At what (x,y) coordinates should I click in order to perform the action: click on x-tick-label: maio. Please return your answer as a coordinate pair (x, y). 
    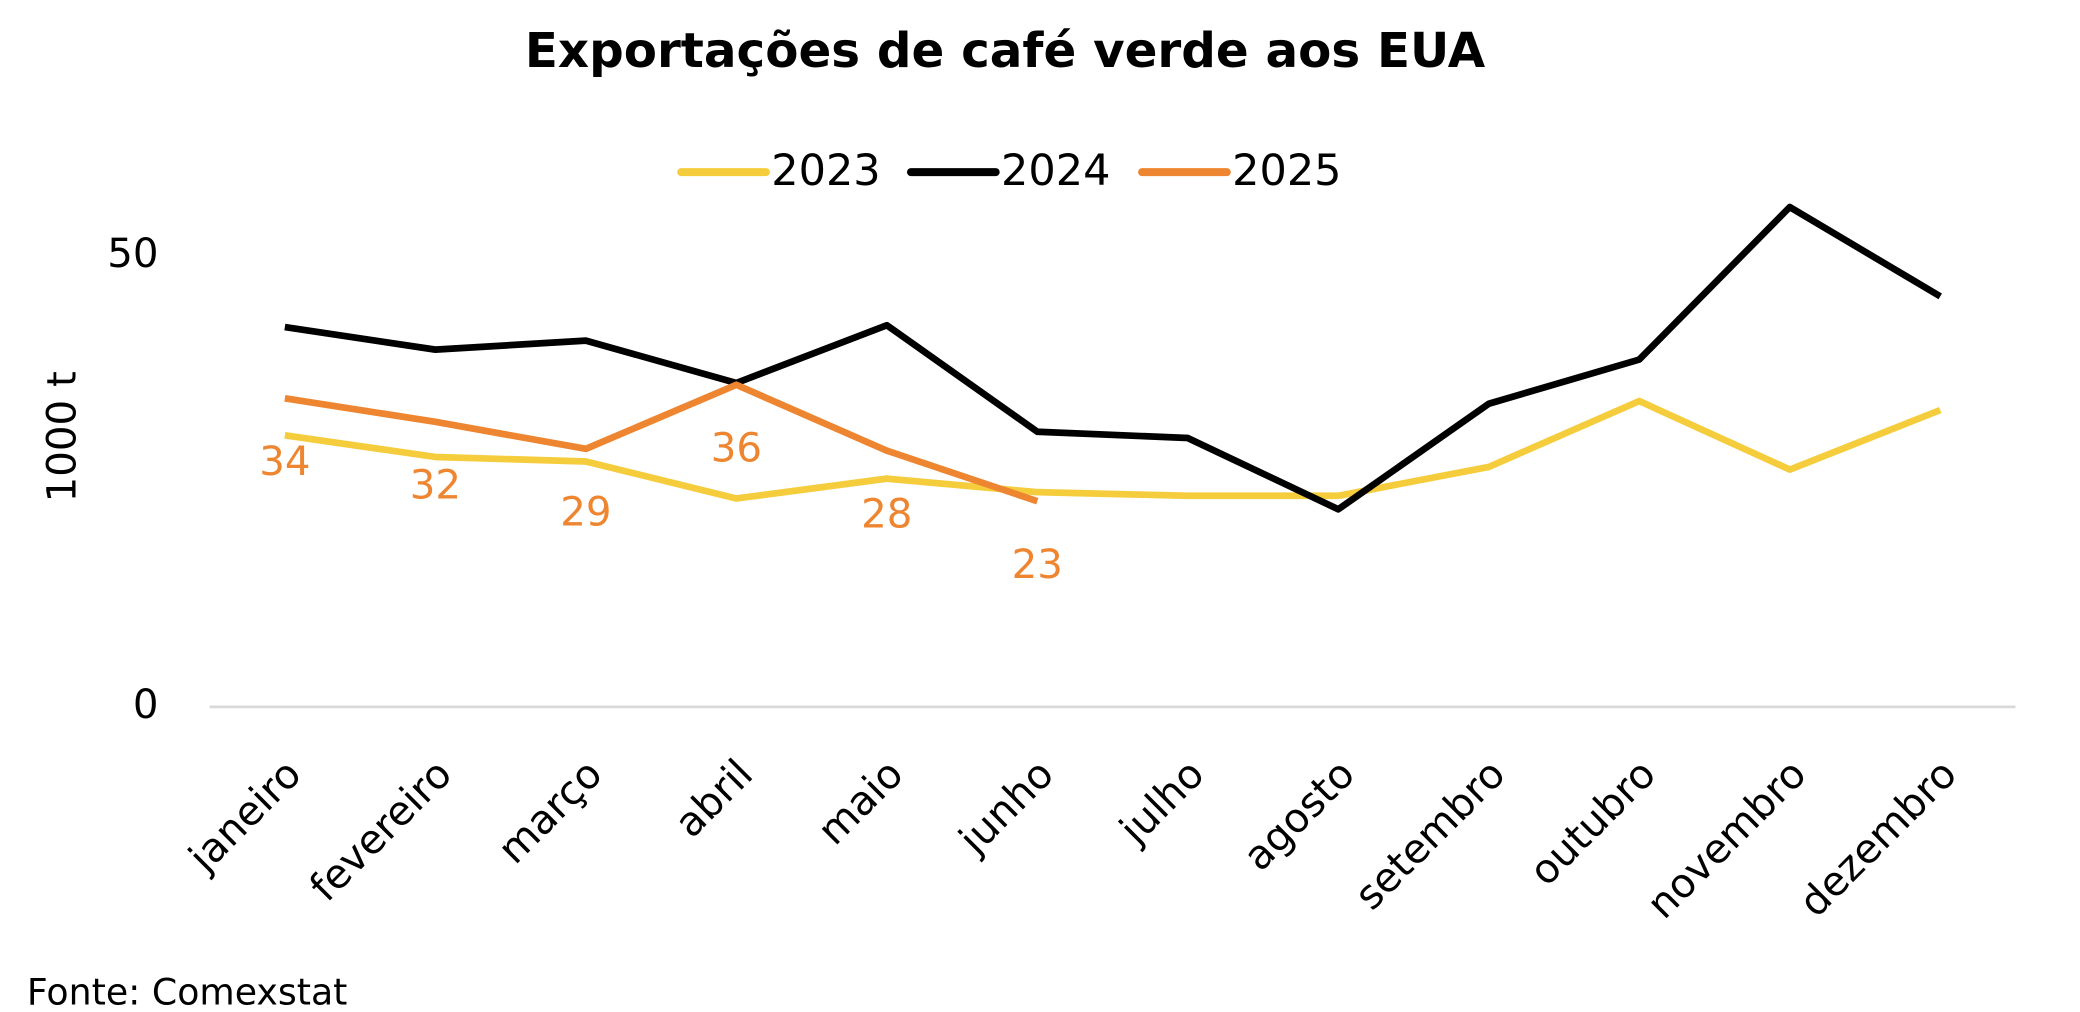
    Looking at the image, I should click on (861, 802).